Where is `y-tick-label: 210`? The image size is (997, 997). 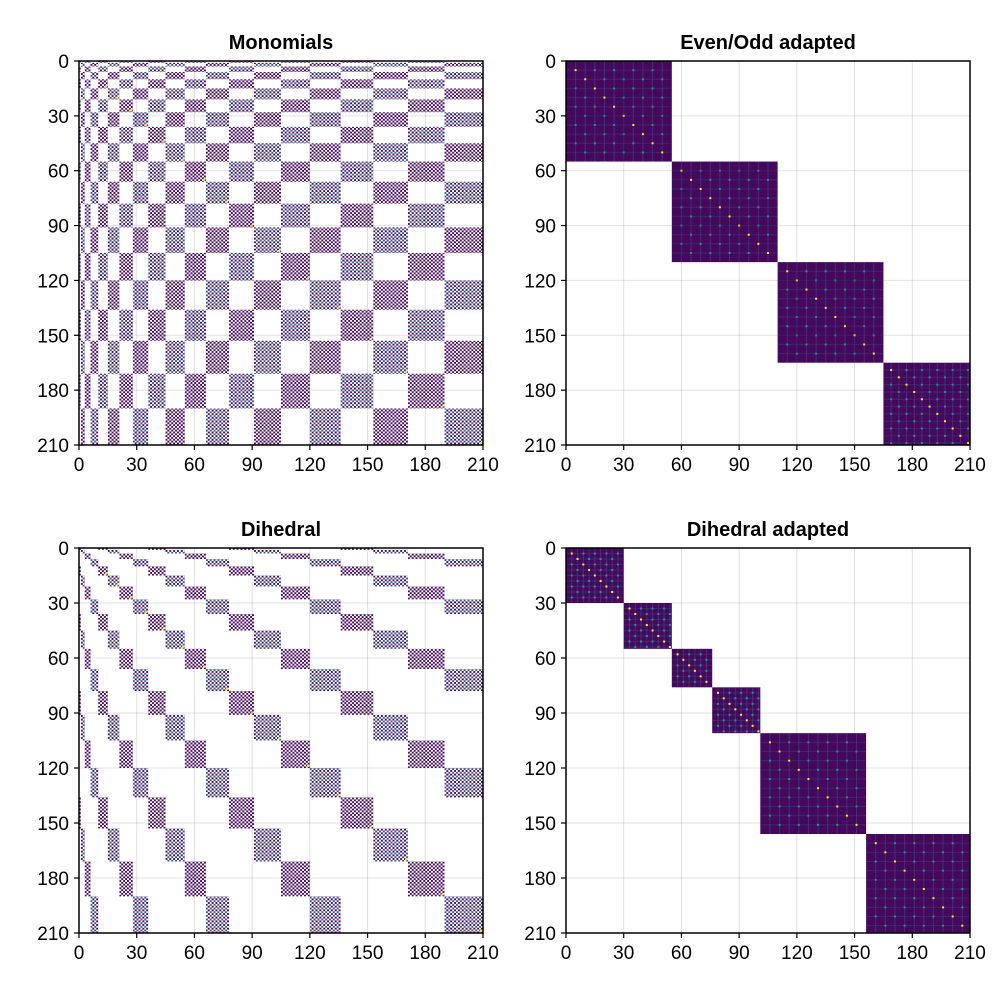
y-tick-label: 210 is located at coordinates (540, 934).